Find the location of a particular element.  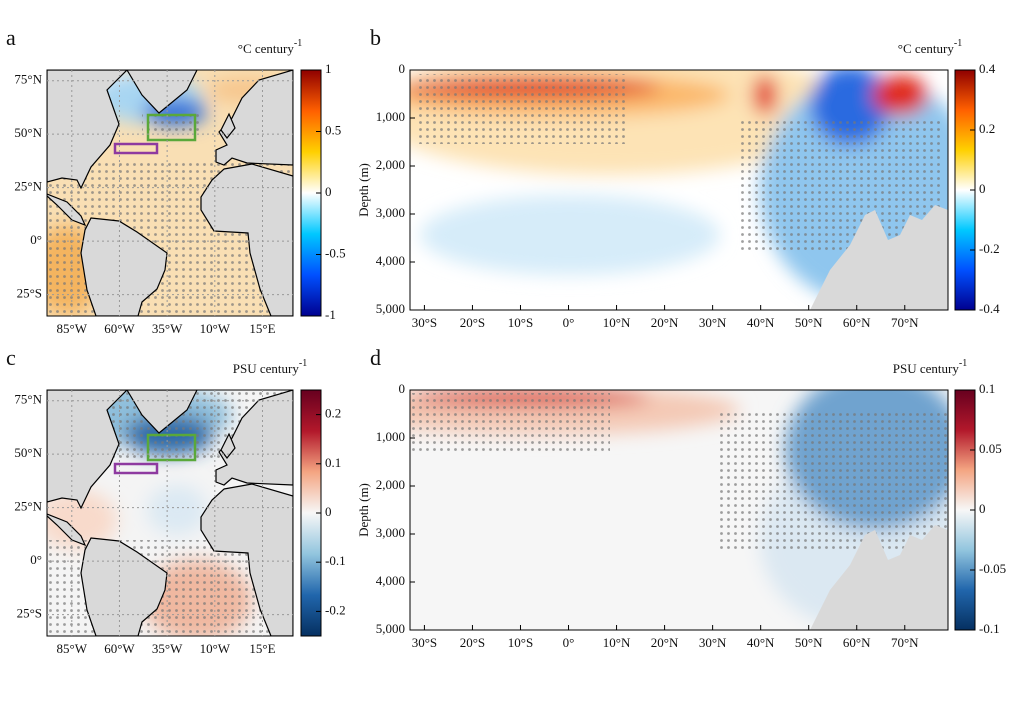

panel-label: c is located at coordinates (11, 357).